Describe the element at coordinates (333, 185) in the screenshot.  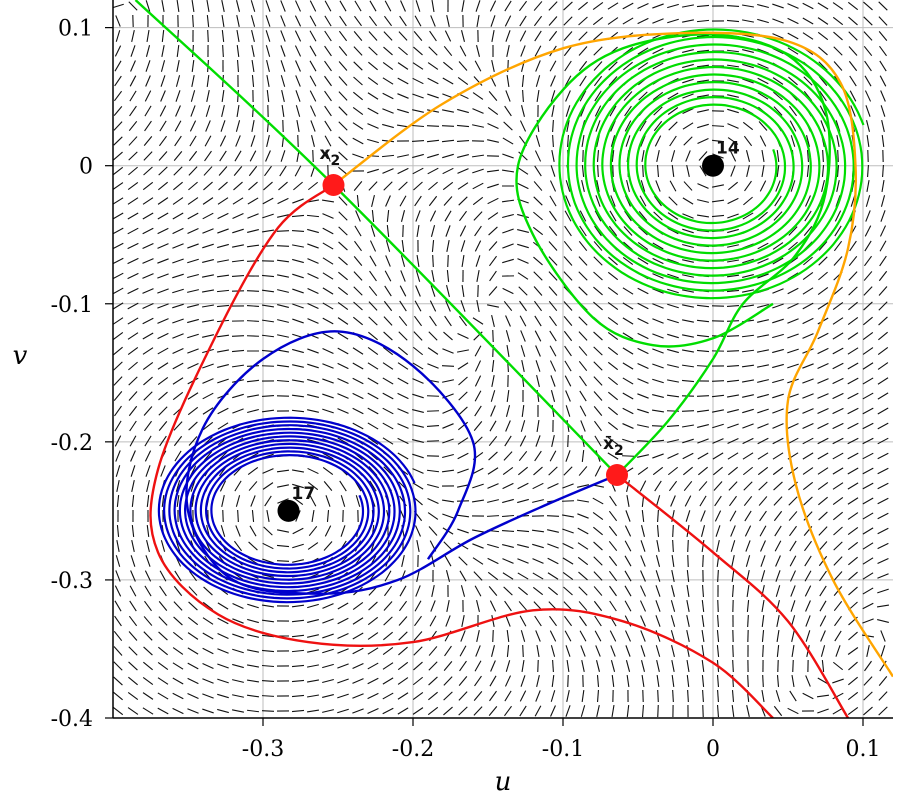
I see `equilibrium-saddle` at that location.